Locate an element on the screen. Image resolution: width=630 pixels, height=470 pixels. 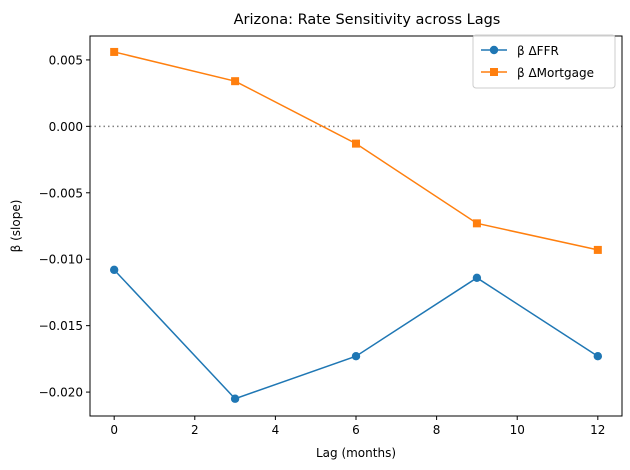
y-tick-label: 0.000 is located at coordinates (66, 127).